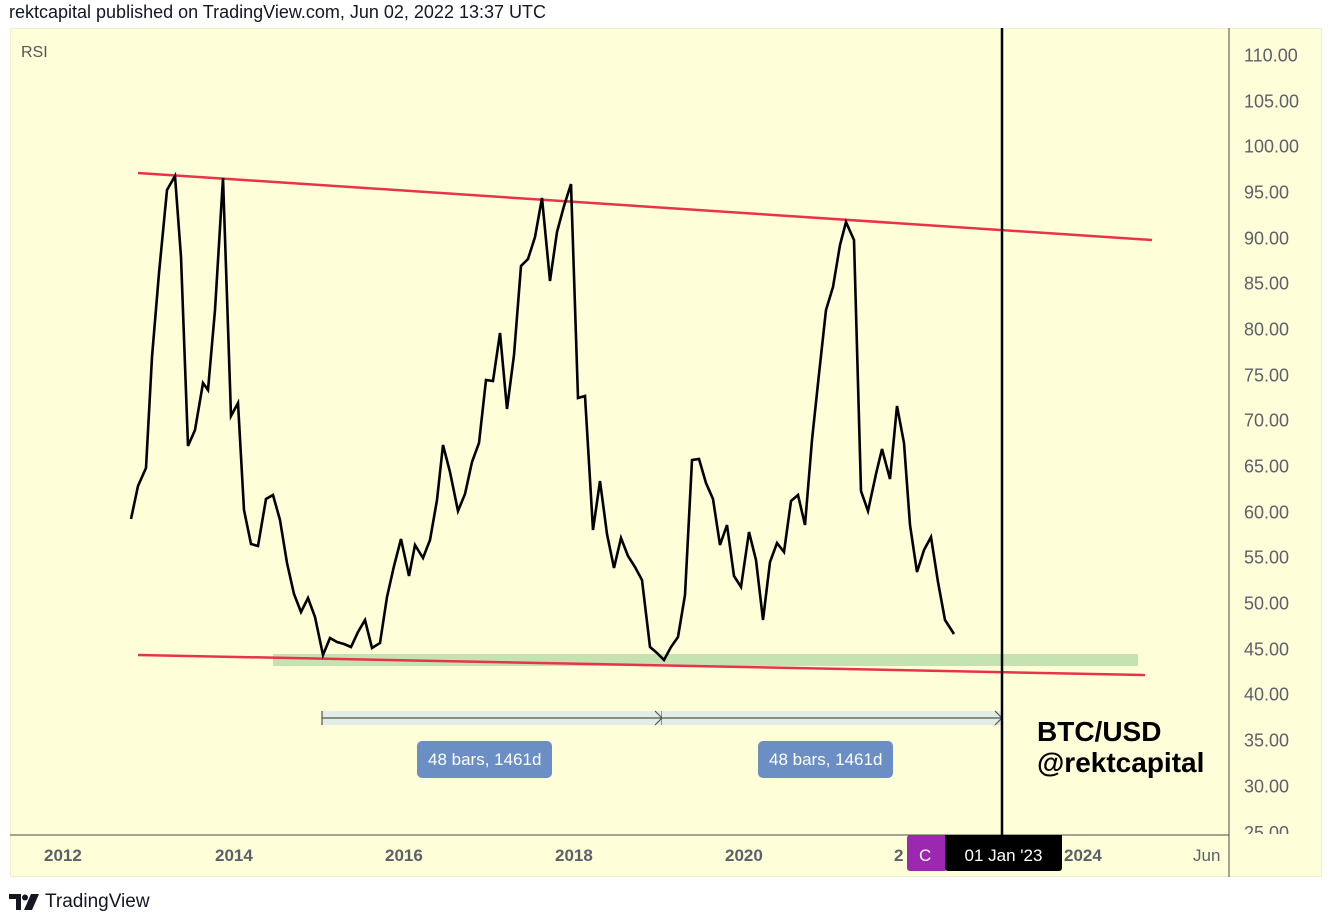  I want to click on price-label: 105.00, so click(1272, 101).